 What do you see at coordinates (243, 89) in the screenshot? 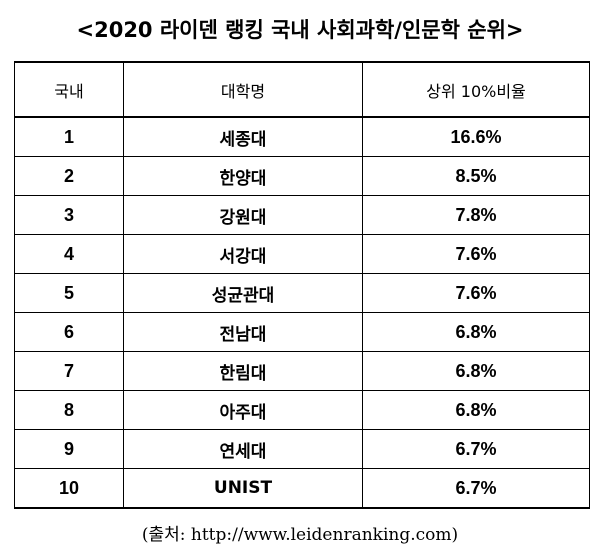
I see `header-university: 대학명` at bounding box center [243, 89].